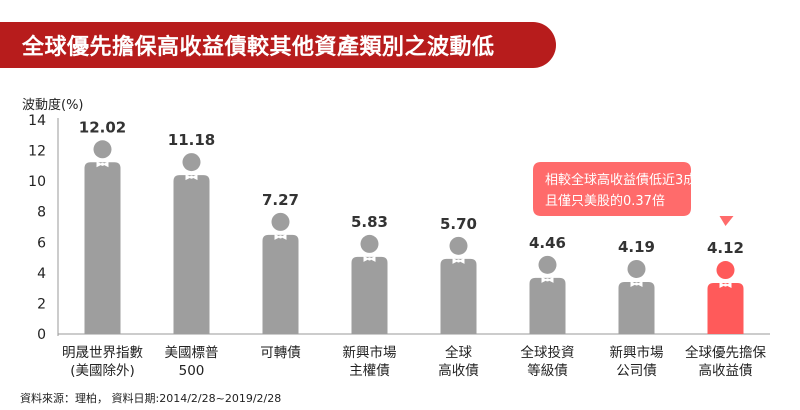 This screenshot has height=410, width=800. Describe the element at coordinates (53, 105) in the screenshot. I see `y-axis-label: 波動度(%)` at that location.